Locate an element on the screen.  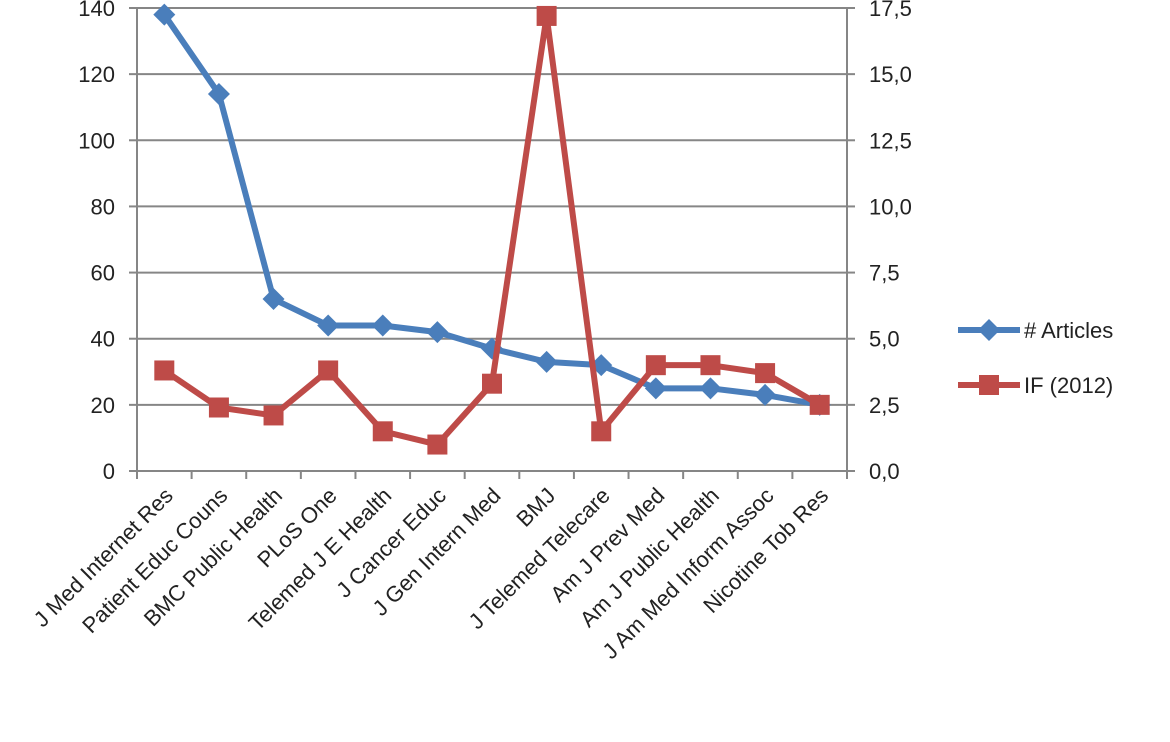
legend-item: # Articles is located at coordinates (1035, 330).